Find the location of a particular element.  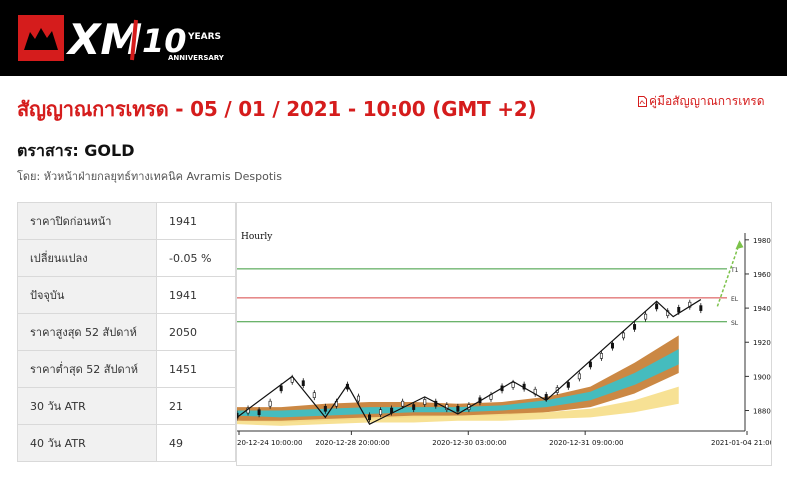

stat-value: 49 is located at coordinates (196, 443).